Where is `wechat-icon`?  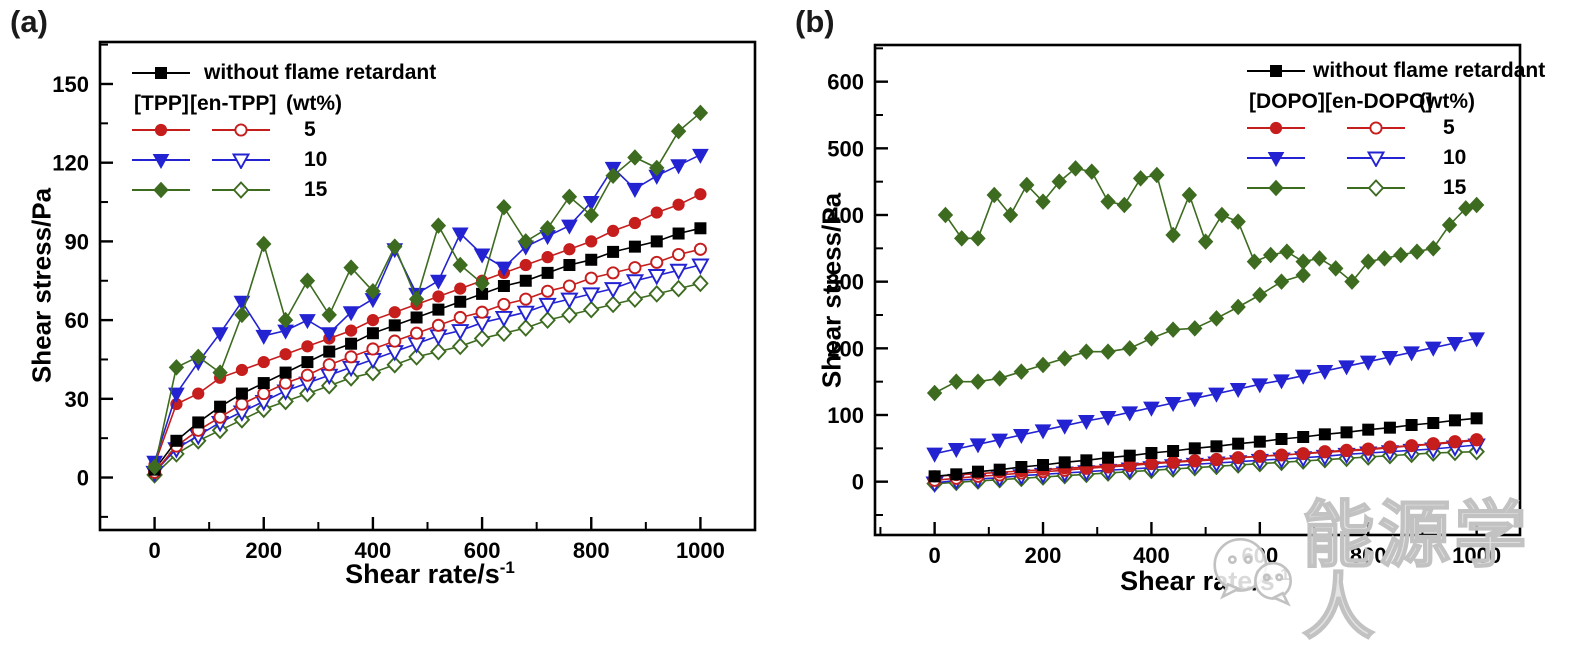
wechat-icon is located at coordinates (1253, 572).